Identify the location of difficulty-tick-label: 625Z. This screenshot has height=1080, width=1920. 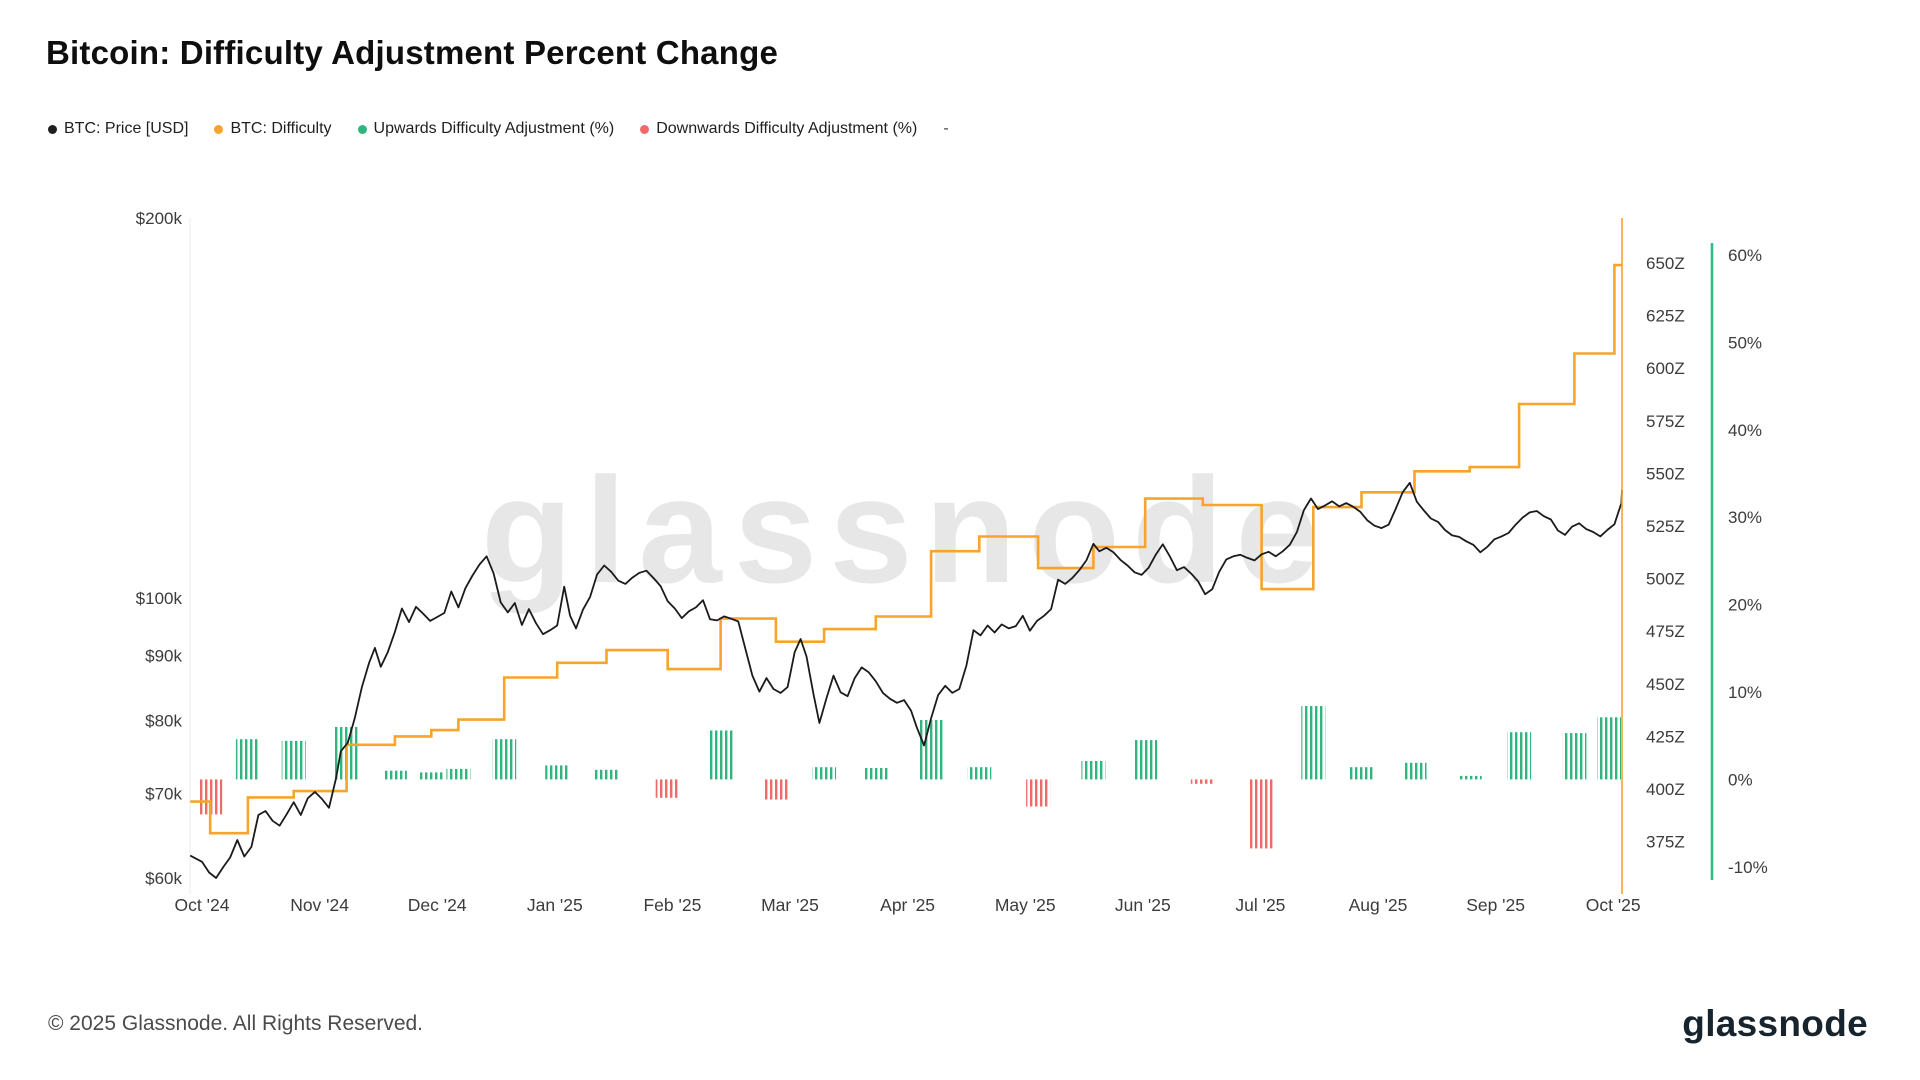
(1665, 316).